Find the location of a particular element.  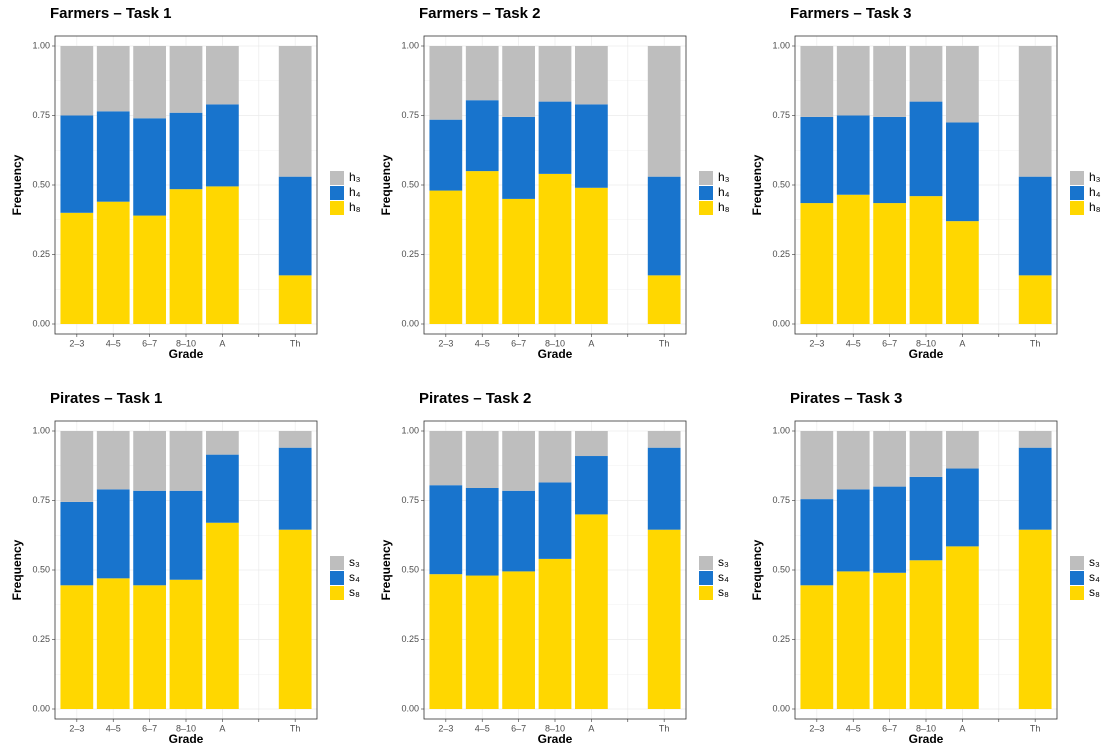

plot-frame is located at coordinates (926, 570).